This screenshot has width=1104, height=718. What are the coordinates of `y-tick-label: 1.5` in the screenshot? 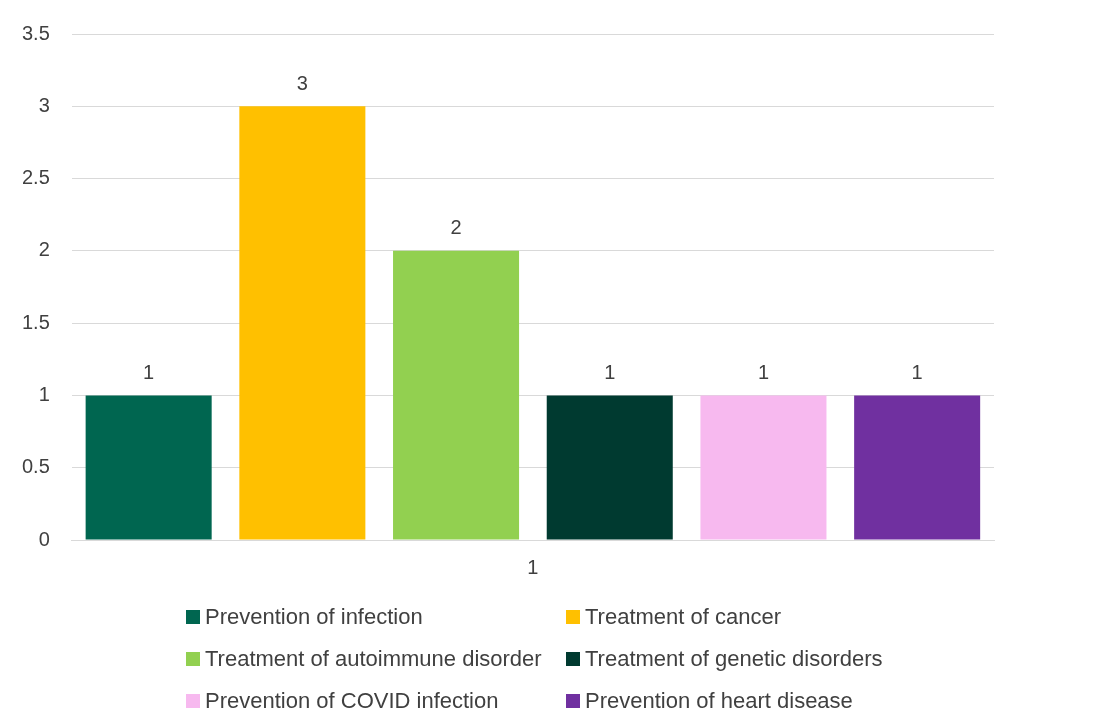 It's located at (35, 321).